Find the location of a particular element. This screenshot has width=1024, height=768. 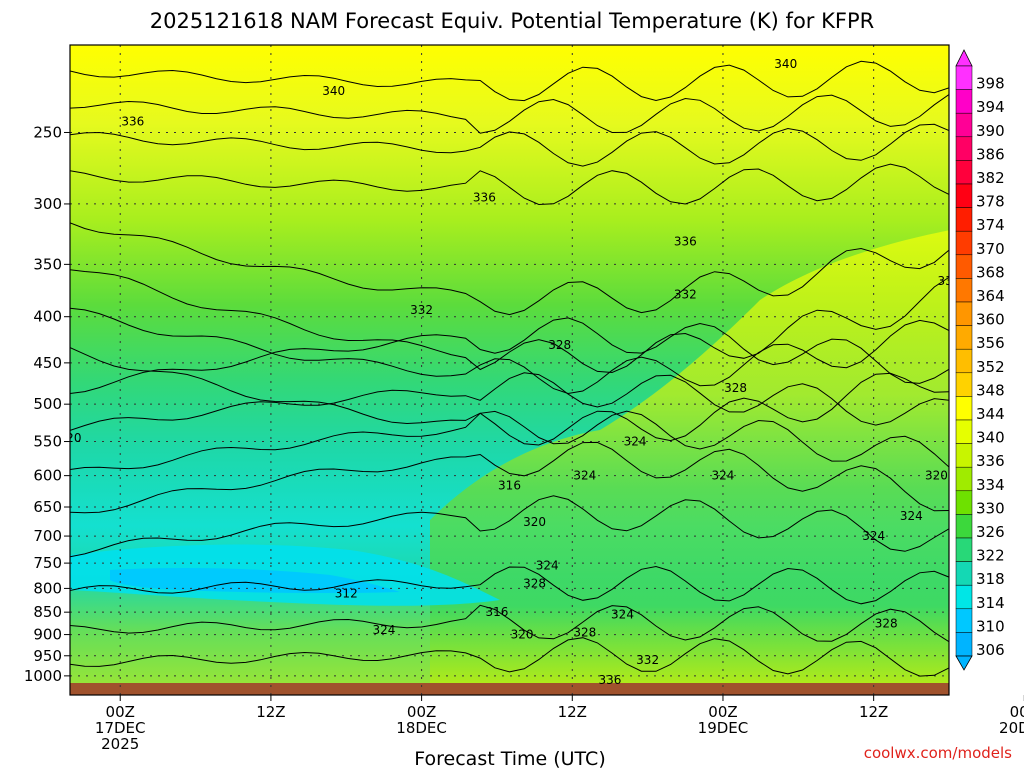

x-axis-label: Forecast Time (UTC) is located at coordinates (509, 758).